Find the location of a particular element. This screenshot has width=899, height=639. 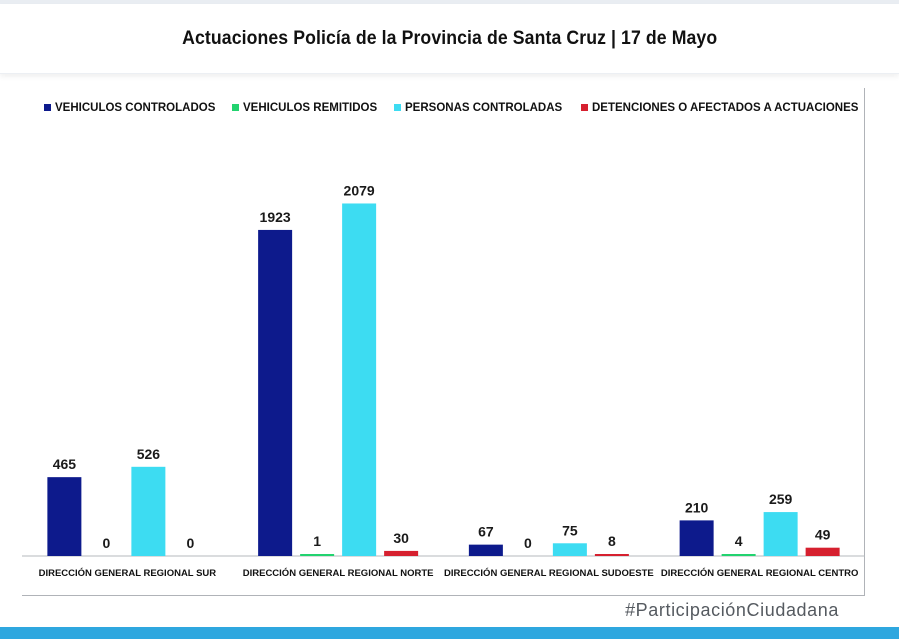

data-label-vehiculos-controlados-1: 465 is located at coordinates (65, 464).